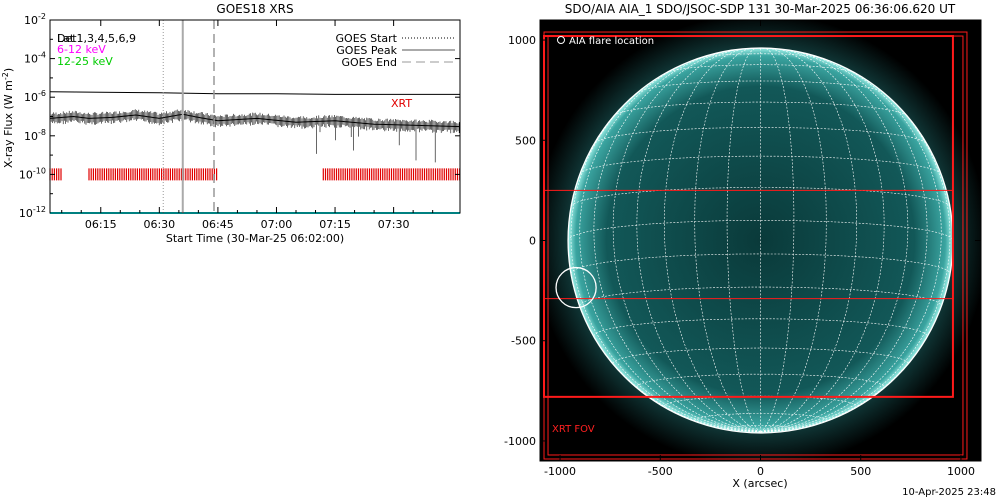 This screenshot has height=504, width=1000. Describe the element at coordinates (81, 49) in the screenshot. I see `legend-6-12kev: 6-12 keV` at that location.